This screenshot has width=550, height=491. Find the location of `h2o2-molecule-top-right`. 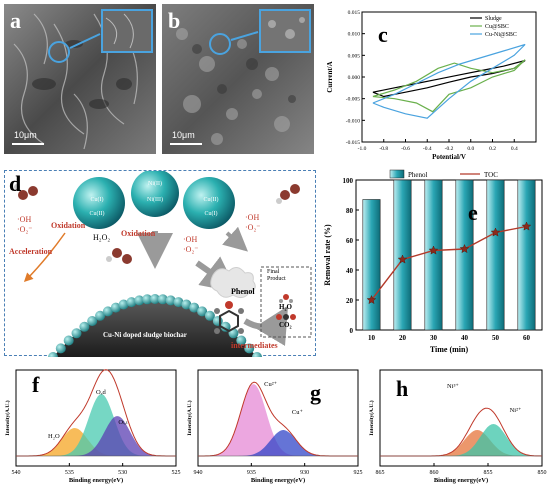

h2o2-molecule-top-right is located at coordinates (288, 194).